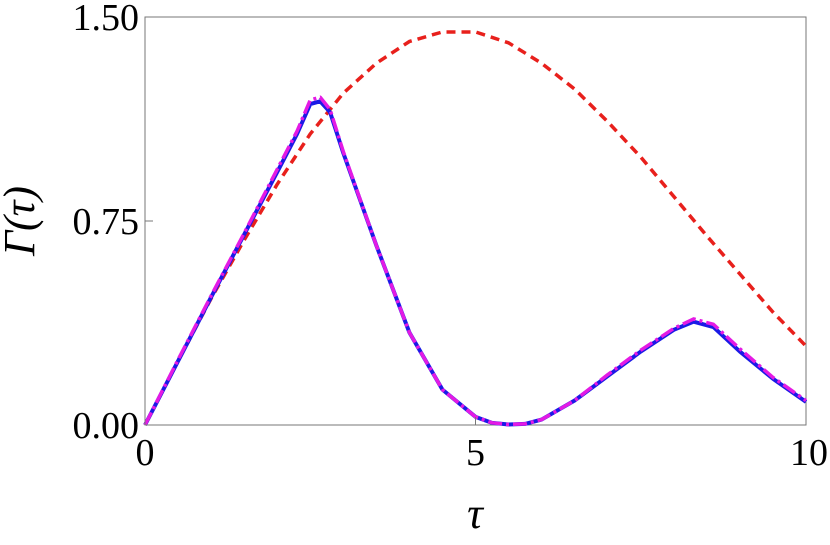 This screenshot has width=830, height=545. What do you see at coordinates (22, 221) in the screenshot?
I see `y-axis-title: Γ(τ)` at bounding box center [22, 221].